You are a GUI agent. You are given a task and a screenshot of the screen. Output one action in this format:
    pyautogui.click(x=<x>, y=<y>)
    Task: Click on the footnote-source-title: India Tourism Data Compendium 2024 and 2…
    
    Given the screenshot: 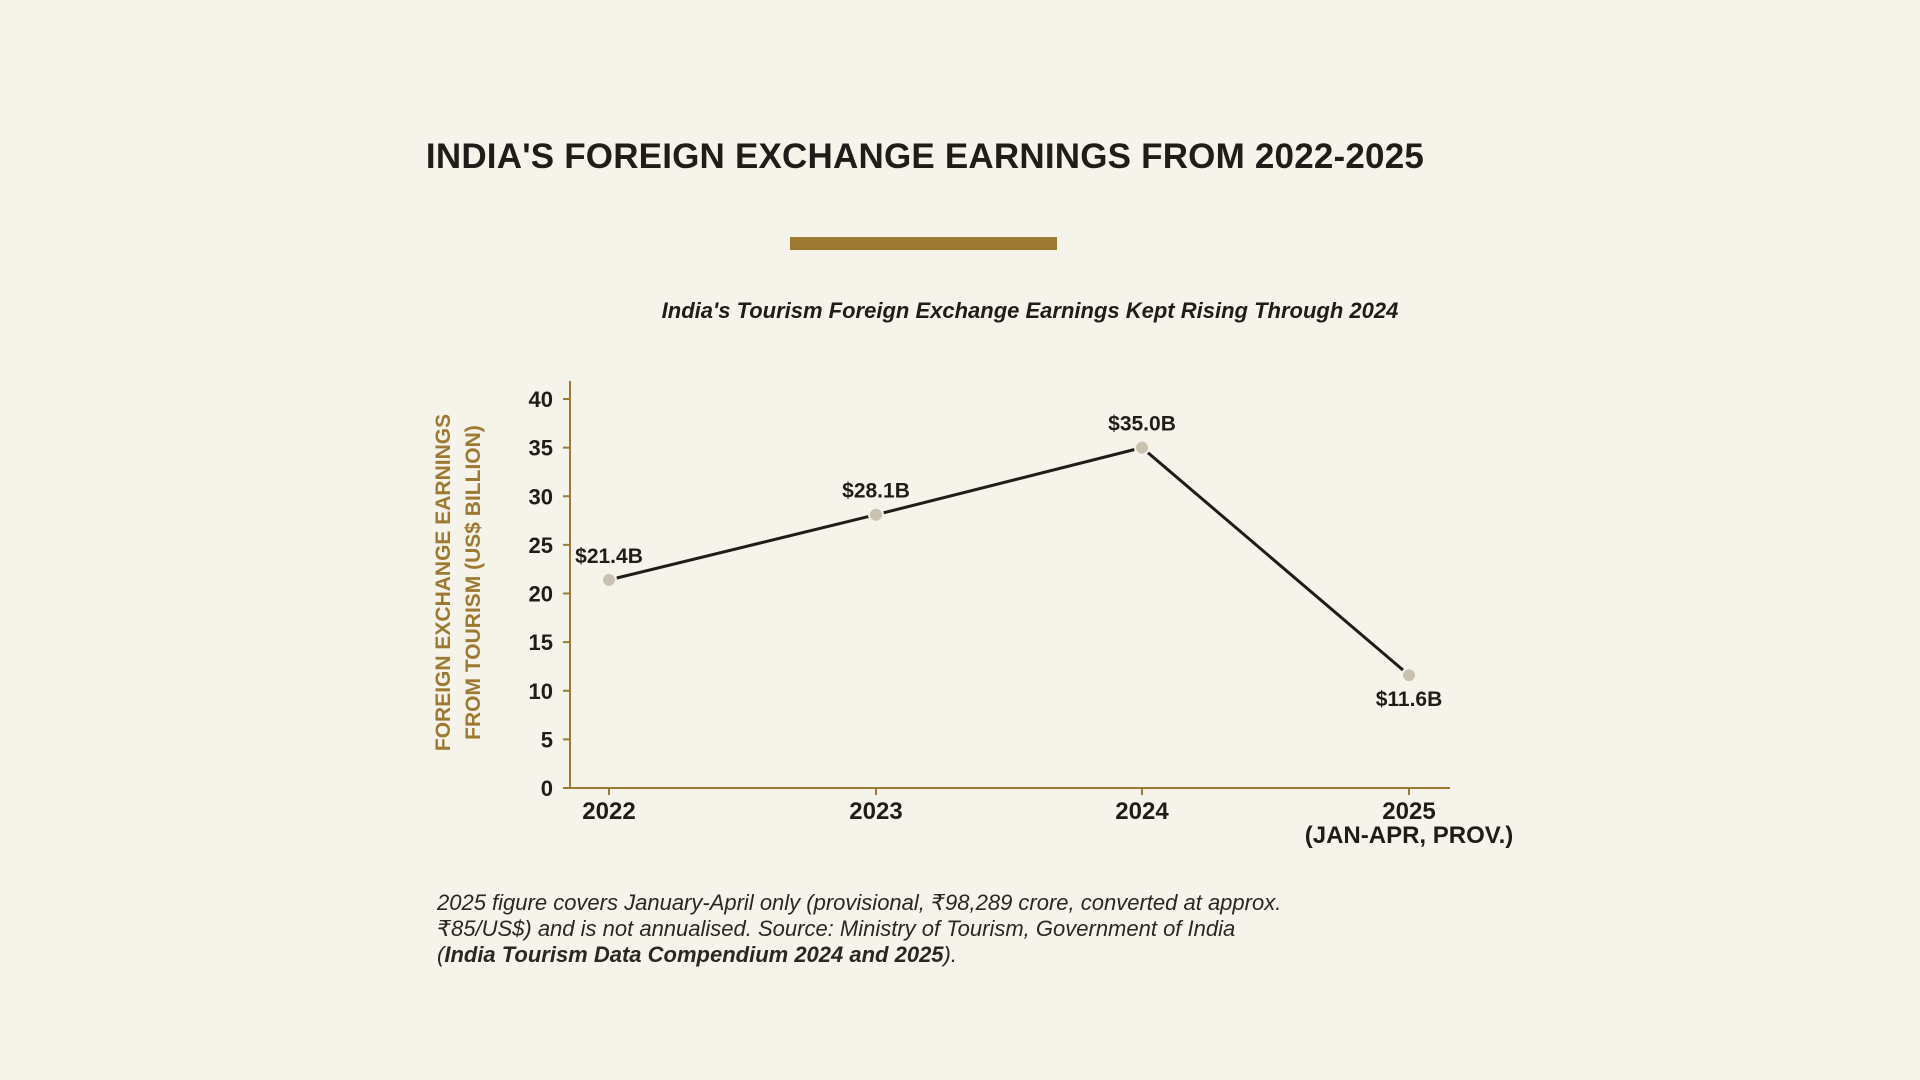 What is the action you would take?
    pyautogui.click(x=694, y=954)
    